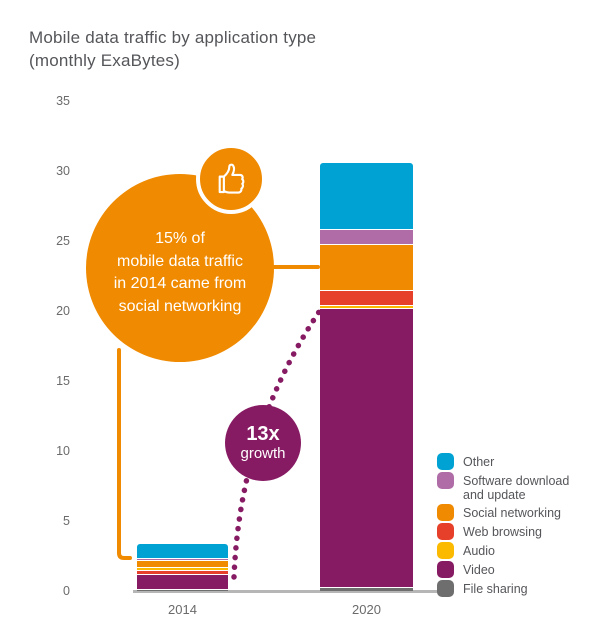 This screenshot has height=638, width=600. I want to click on y-tick-label: 10, so click(63, 451).